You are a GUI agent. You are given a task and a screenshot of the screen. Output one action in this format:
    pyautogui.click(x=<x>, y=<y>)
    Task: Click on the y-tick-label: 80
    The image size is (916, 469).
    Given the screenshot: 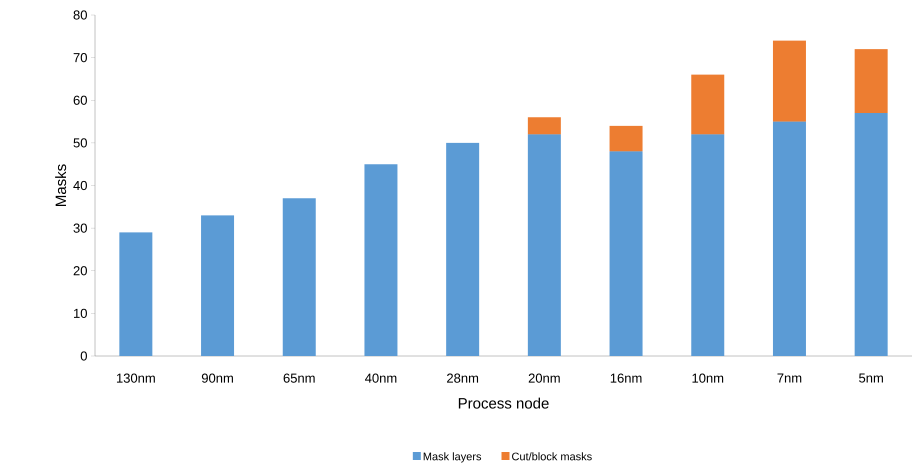 What is the action you would take?
    pyautogui.click(x=80, y=15)
    